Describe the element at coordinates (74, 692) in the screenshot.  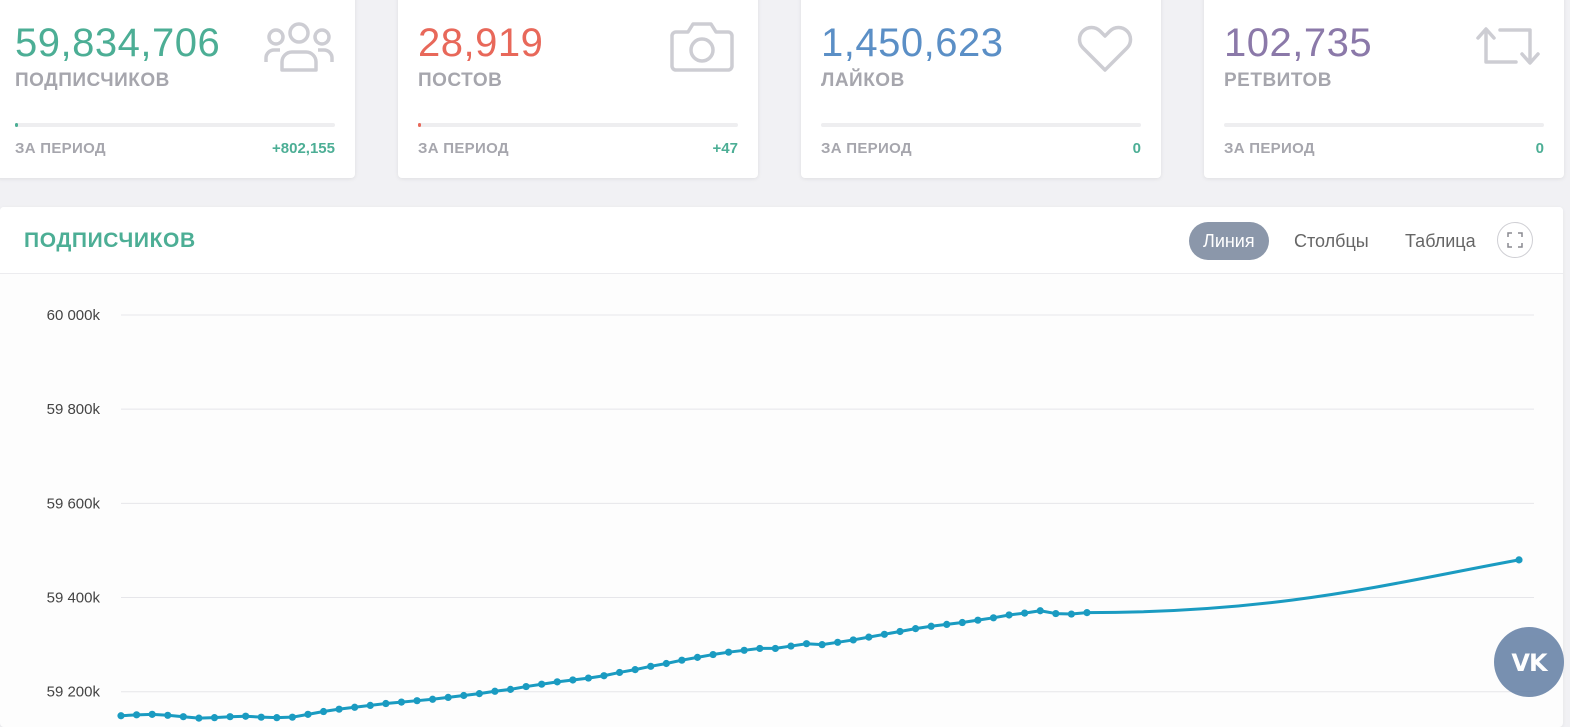
I see `y-tick-label: 59 200k` at that location.